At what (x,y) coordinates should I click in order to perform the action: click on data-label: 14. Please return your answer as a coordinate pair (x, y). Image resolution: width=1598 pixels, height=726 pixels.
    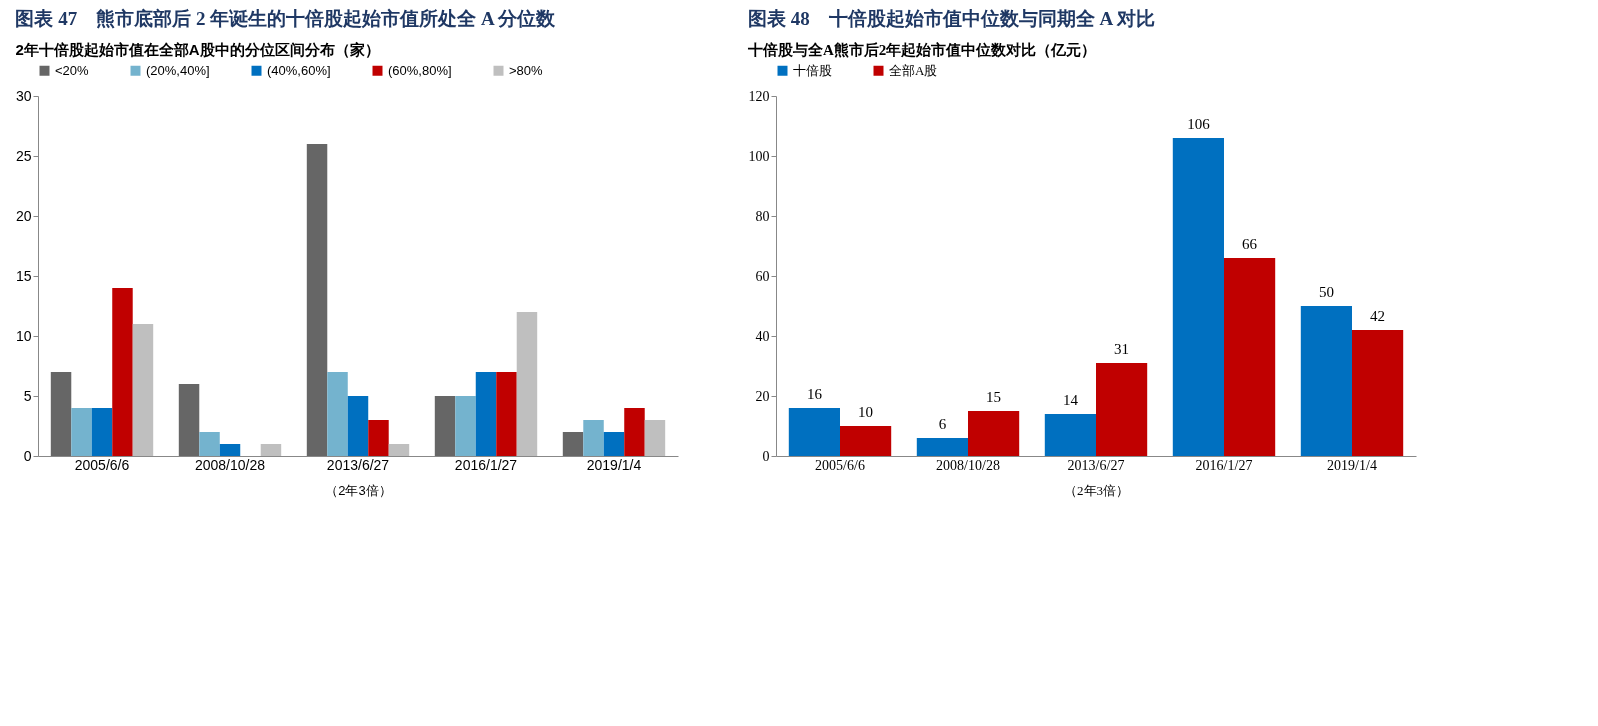
    Looking at the image, I should click on (1070, 400).